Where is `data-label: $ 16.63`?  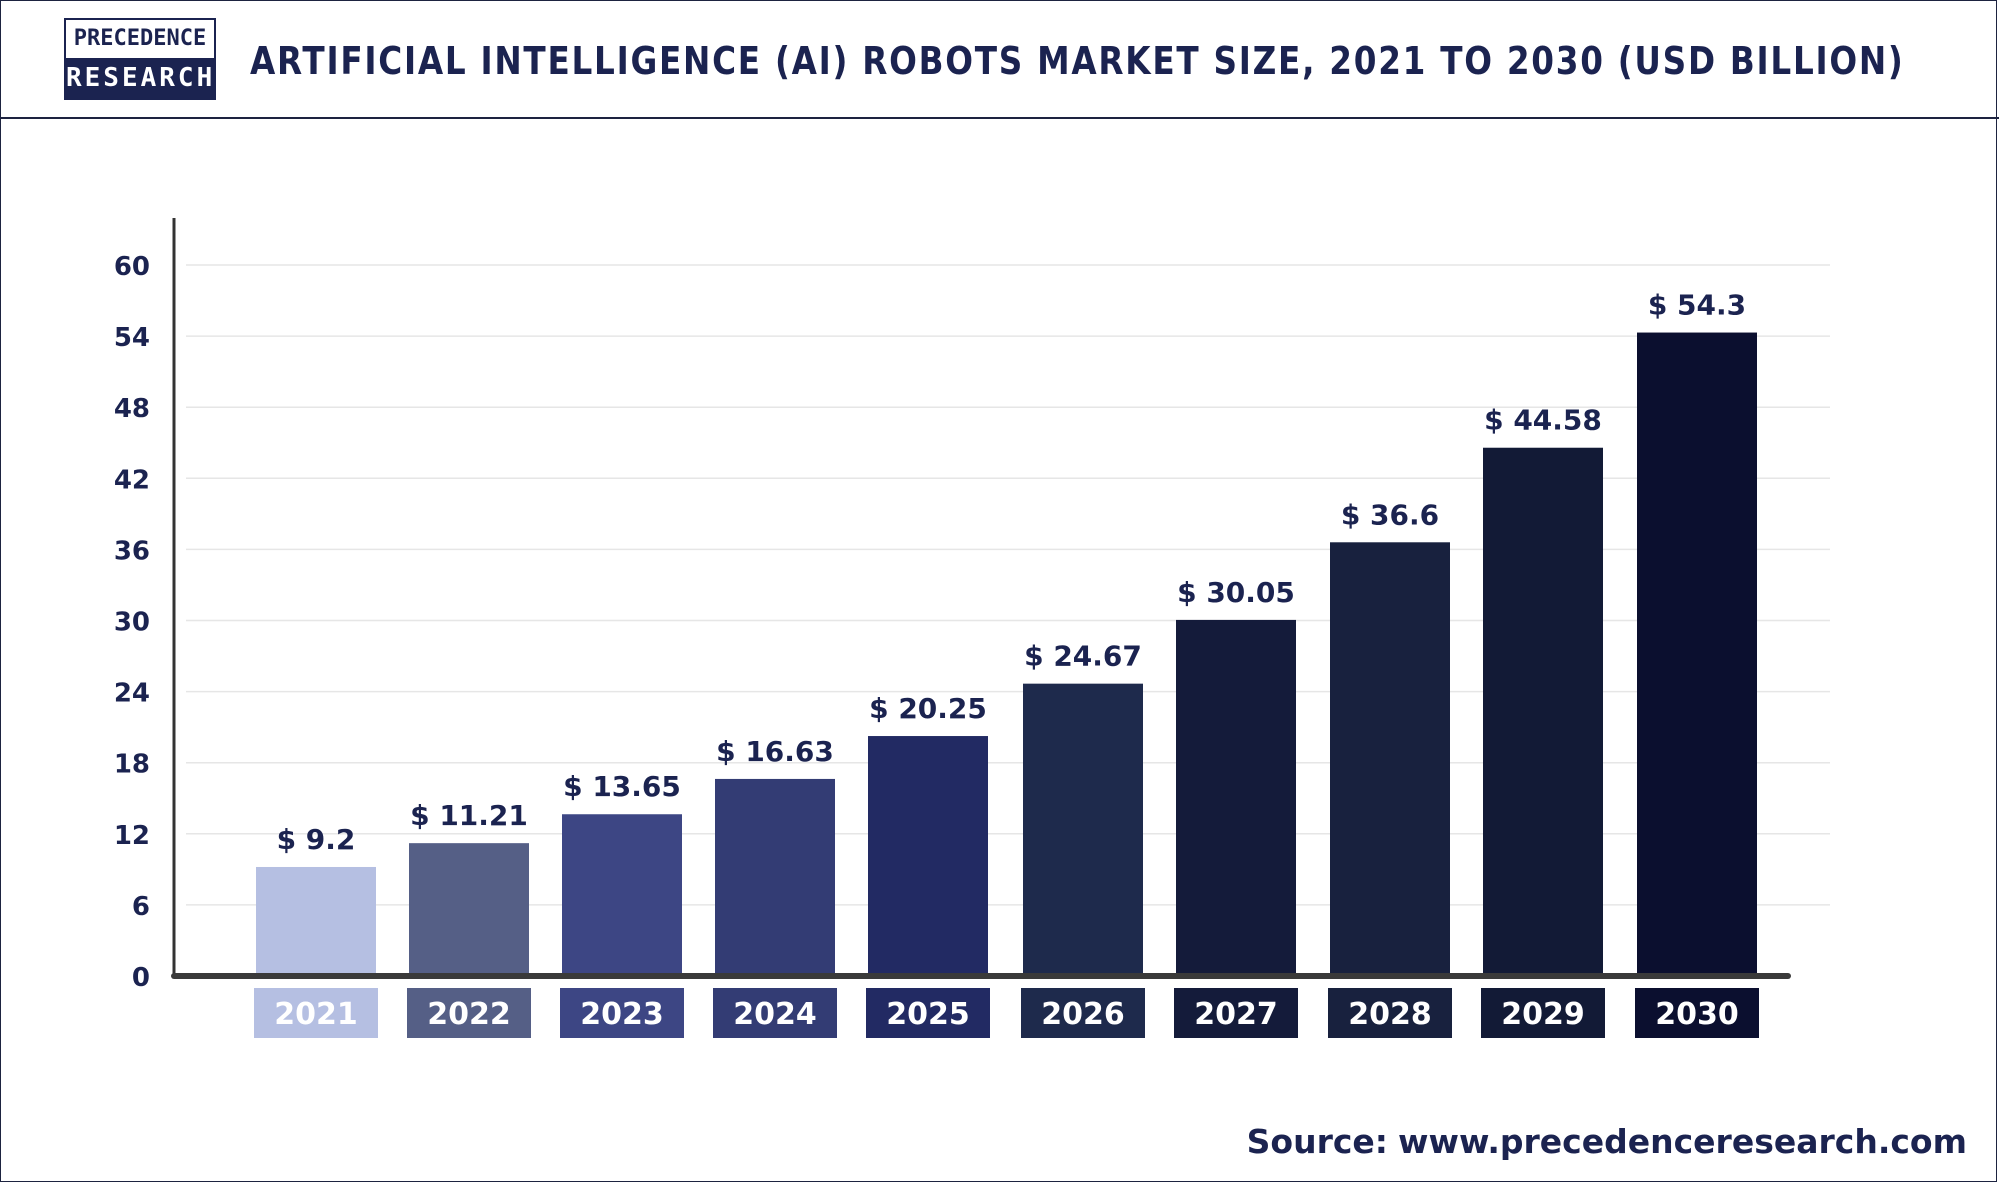
data-label: $ 16.63 is located at coordinates (775, 751).